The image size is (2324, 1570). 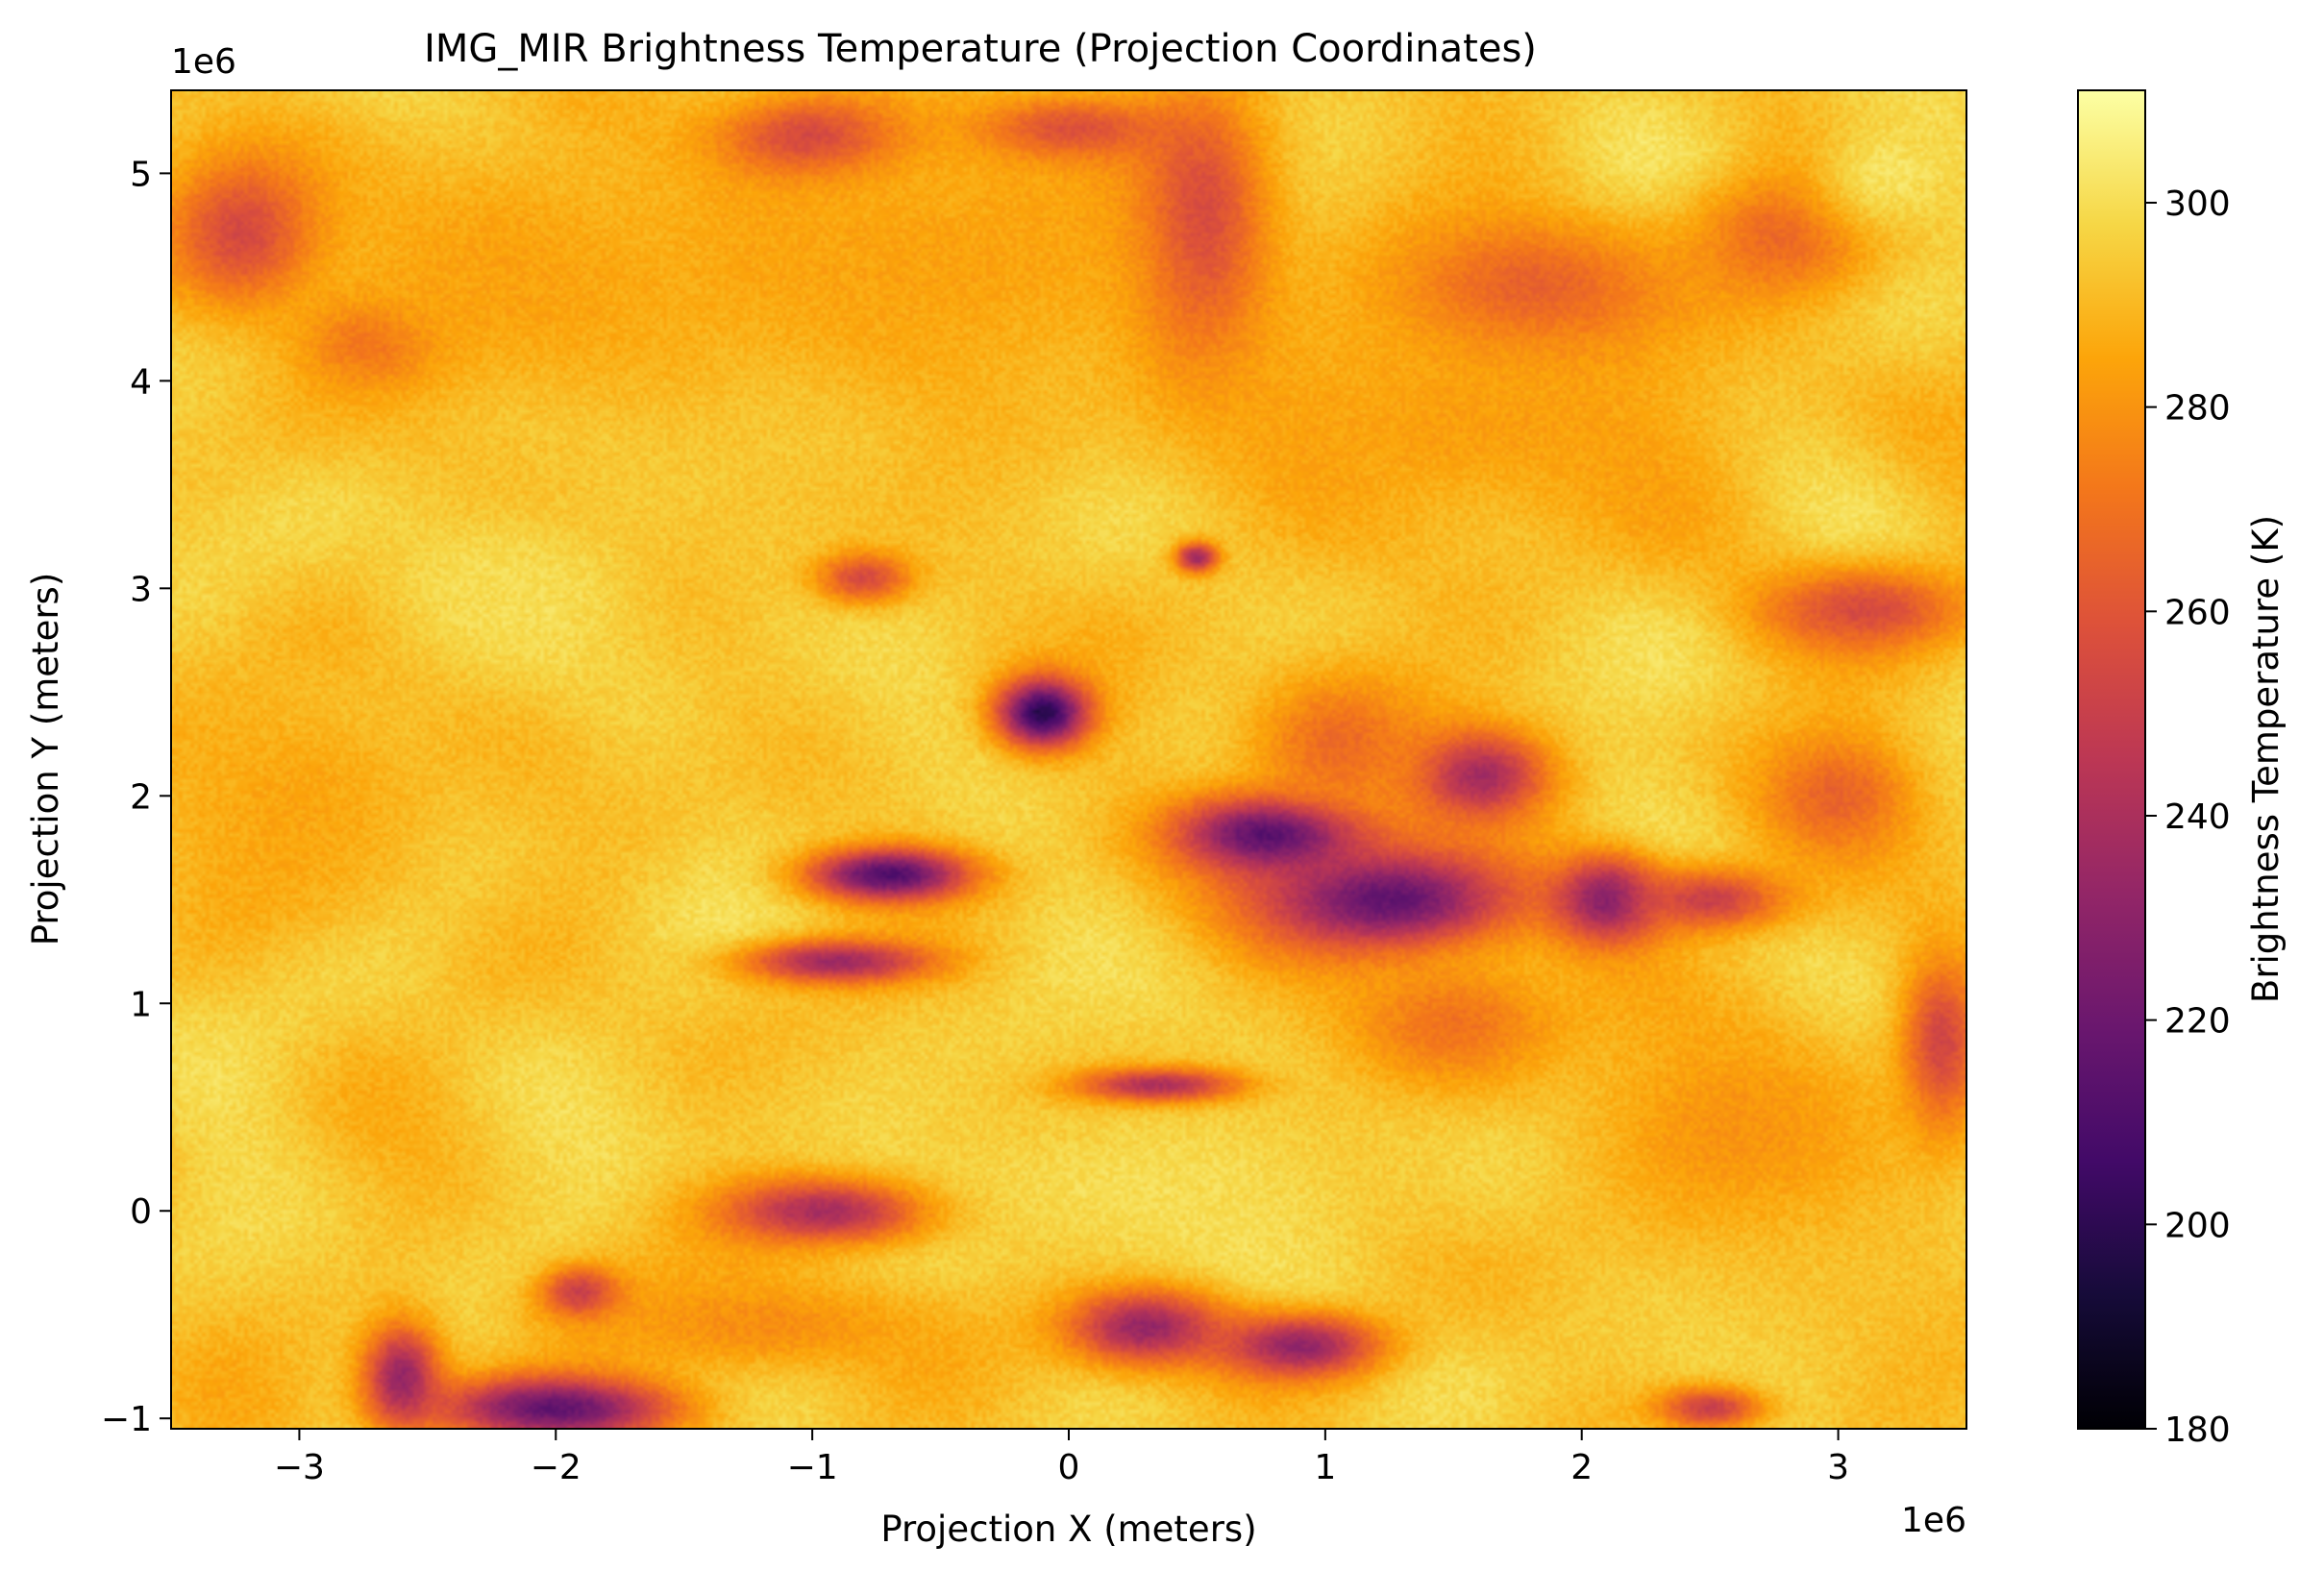 I want to click on colorbar-gradient, so click(x=2111, y=759).